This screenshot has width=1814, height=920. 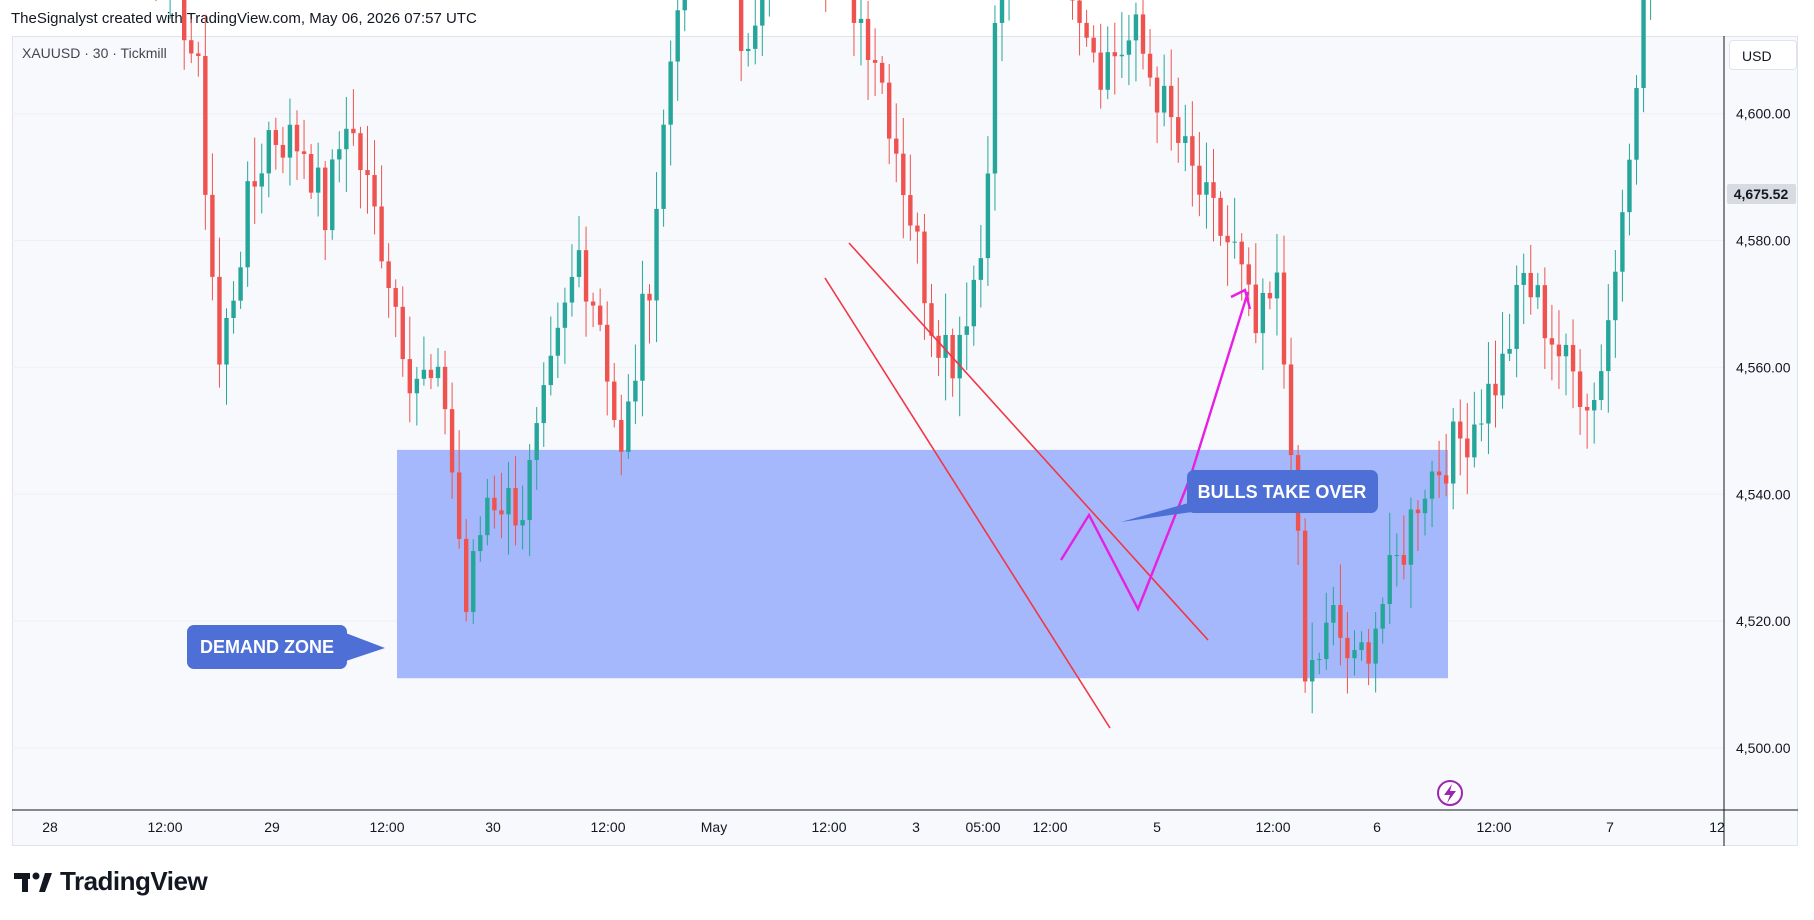 What do you see at coordinates (1241, 299) in the screenshot?
I see `projection-arrowhead` at bounding box center [1241, 299].